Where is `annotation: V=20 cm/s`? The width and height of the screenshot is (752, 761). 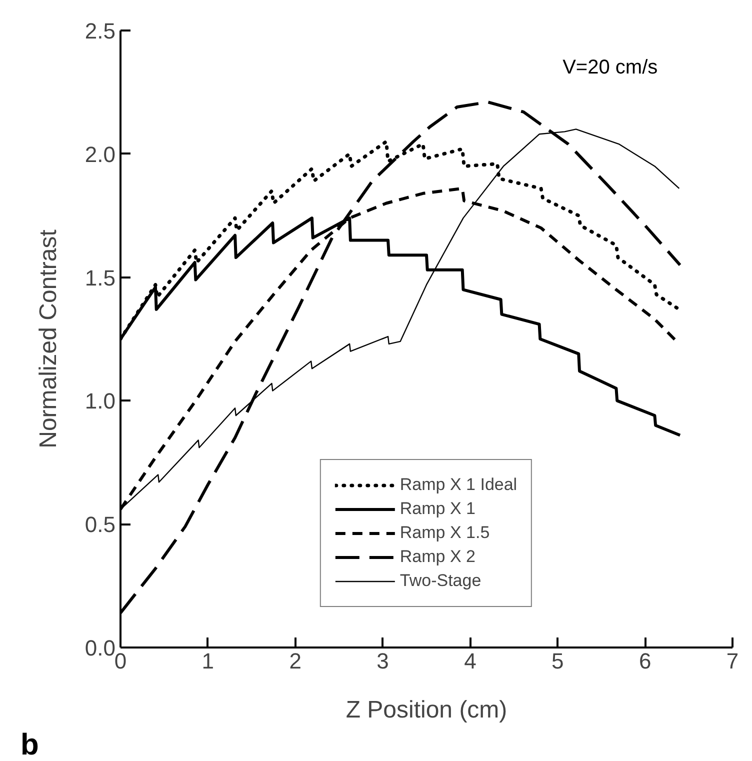
annotation: V=20 cm/s is located at coordinates (610, 67).